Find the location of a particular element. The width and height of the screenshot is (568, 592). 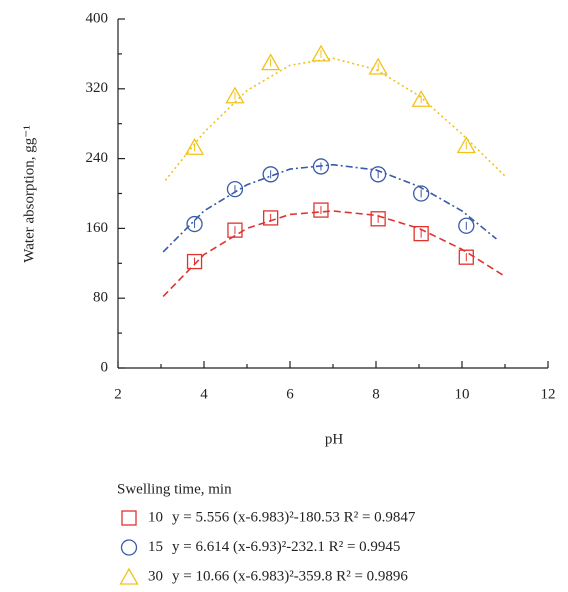

x-tick-label: 2 is located at coordinates (118, 394).